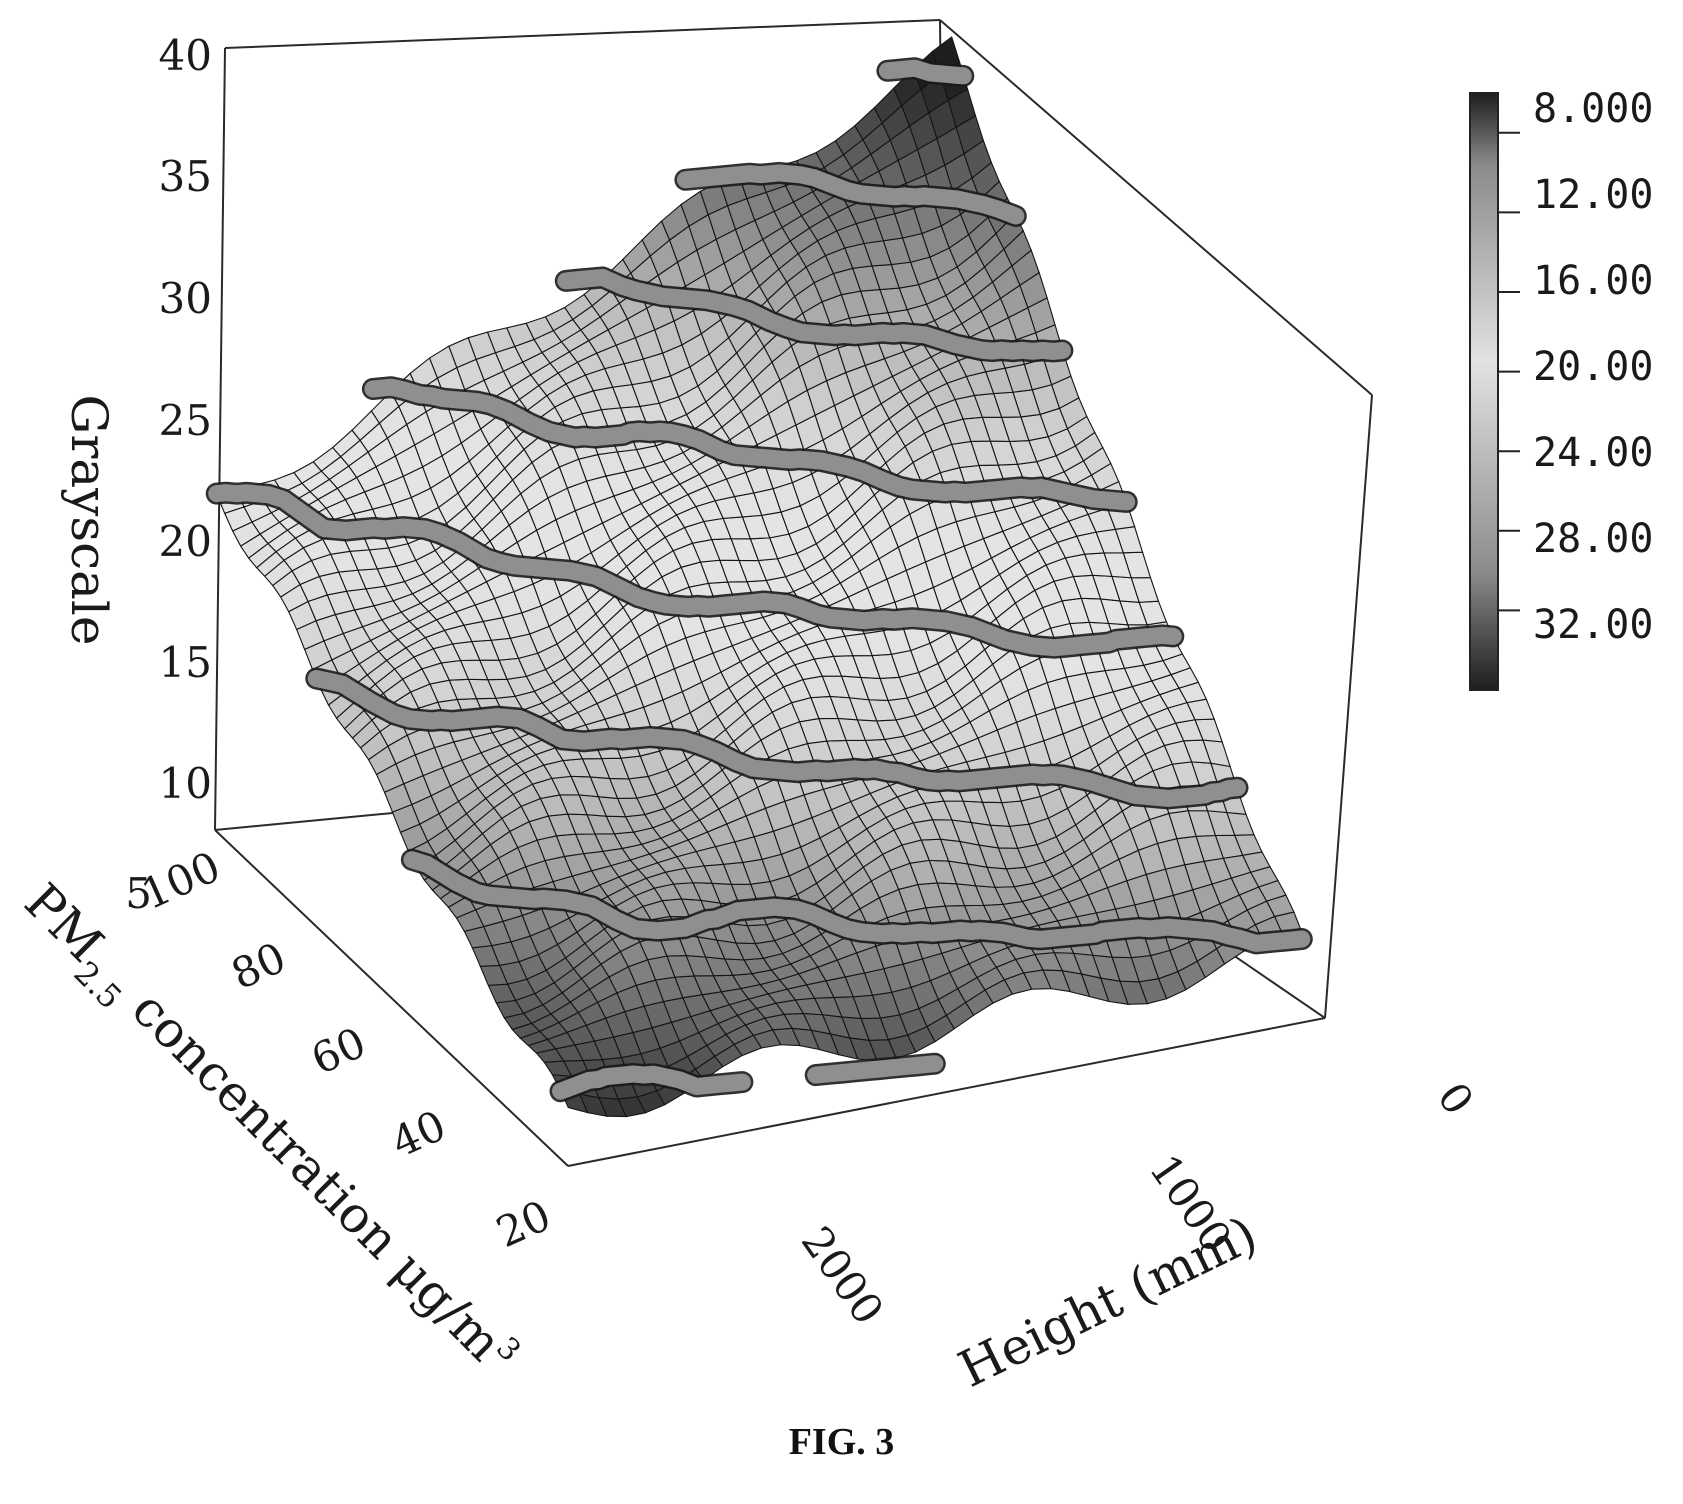 The width and height of the screenshot is (1683, 1504). I want to click on y-tick-label: 60, so click(338, 1051).